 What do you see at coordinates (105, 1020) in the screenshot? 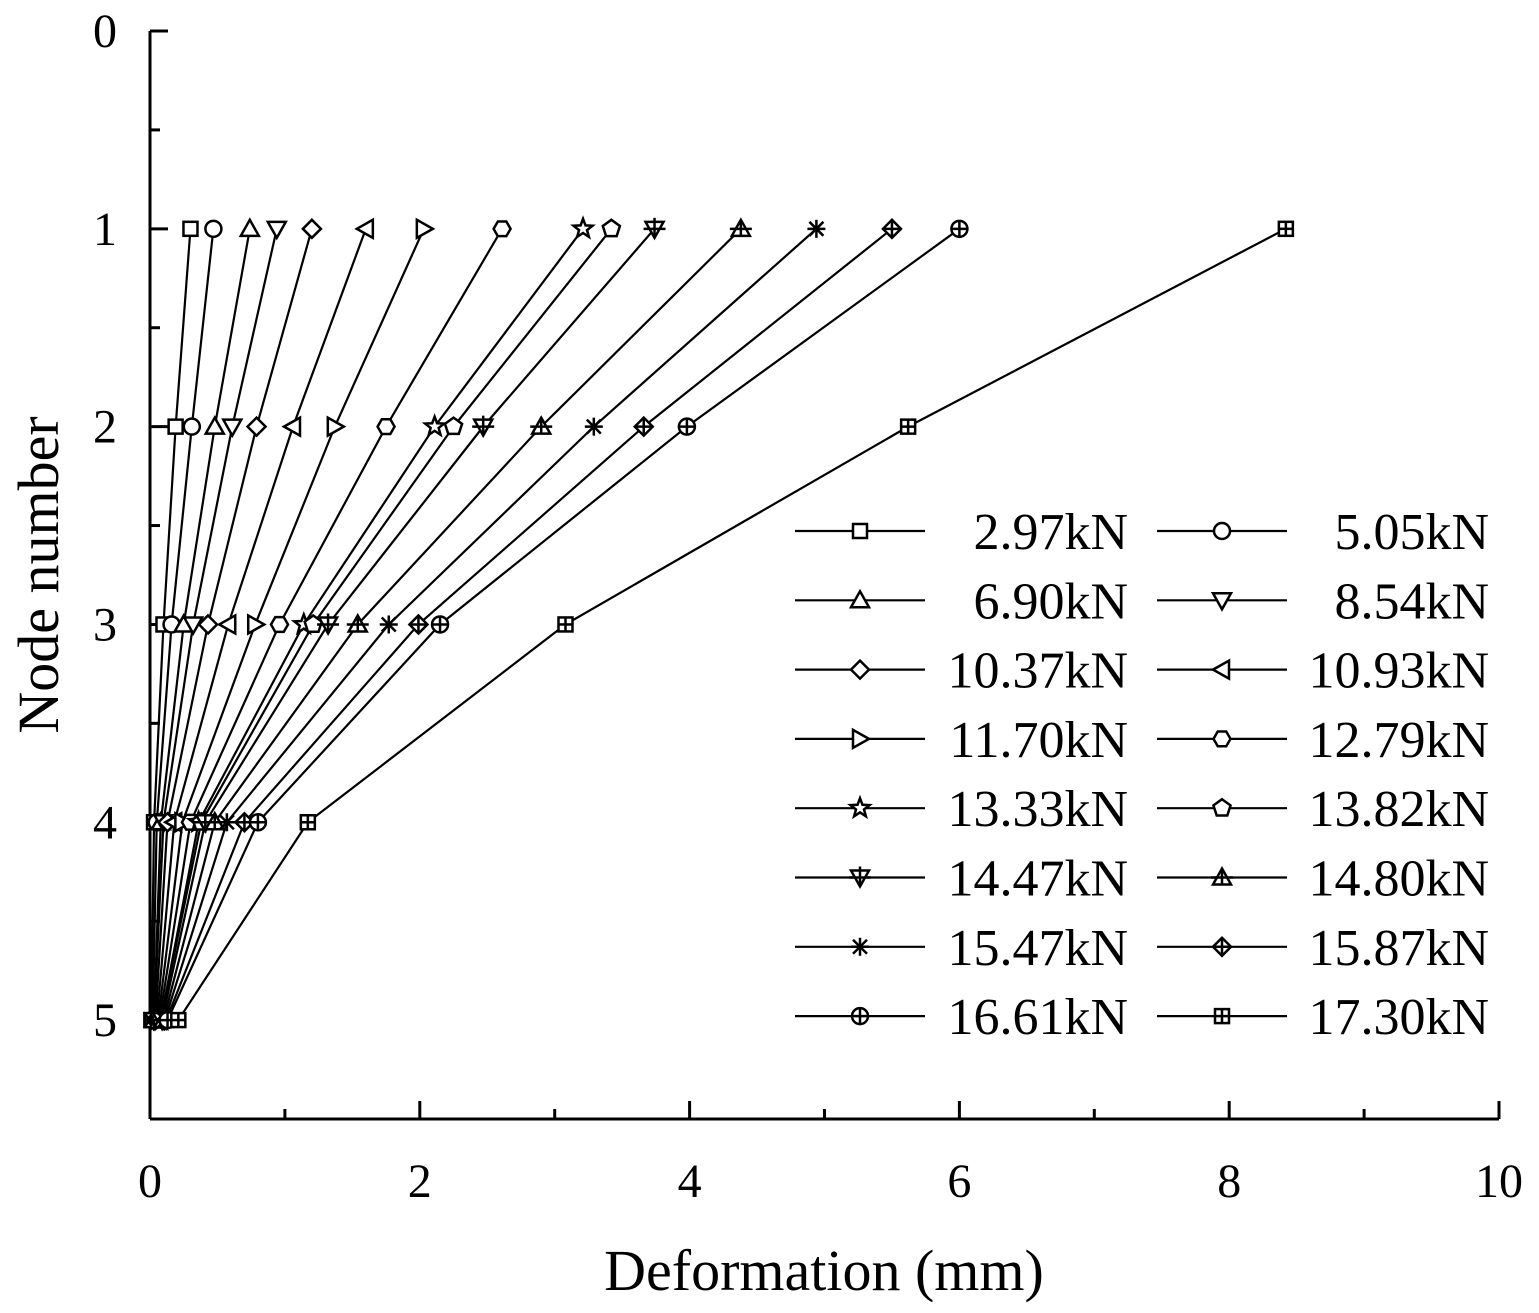
I see `y-tick-label: 5` at bounding box center [105, 1020].